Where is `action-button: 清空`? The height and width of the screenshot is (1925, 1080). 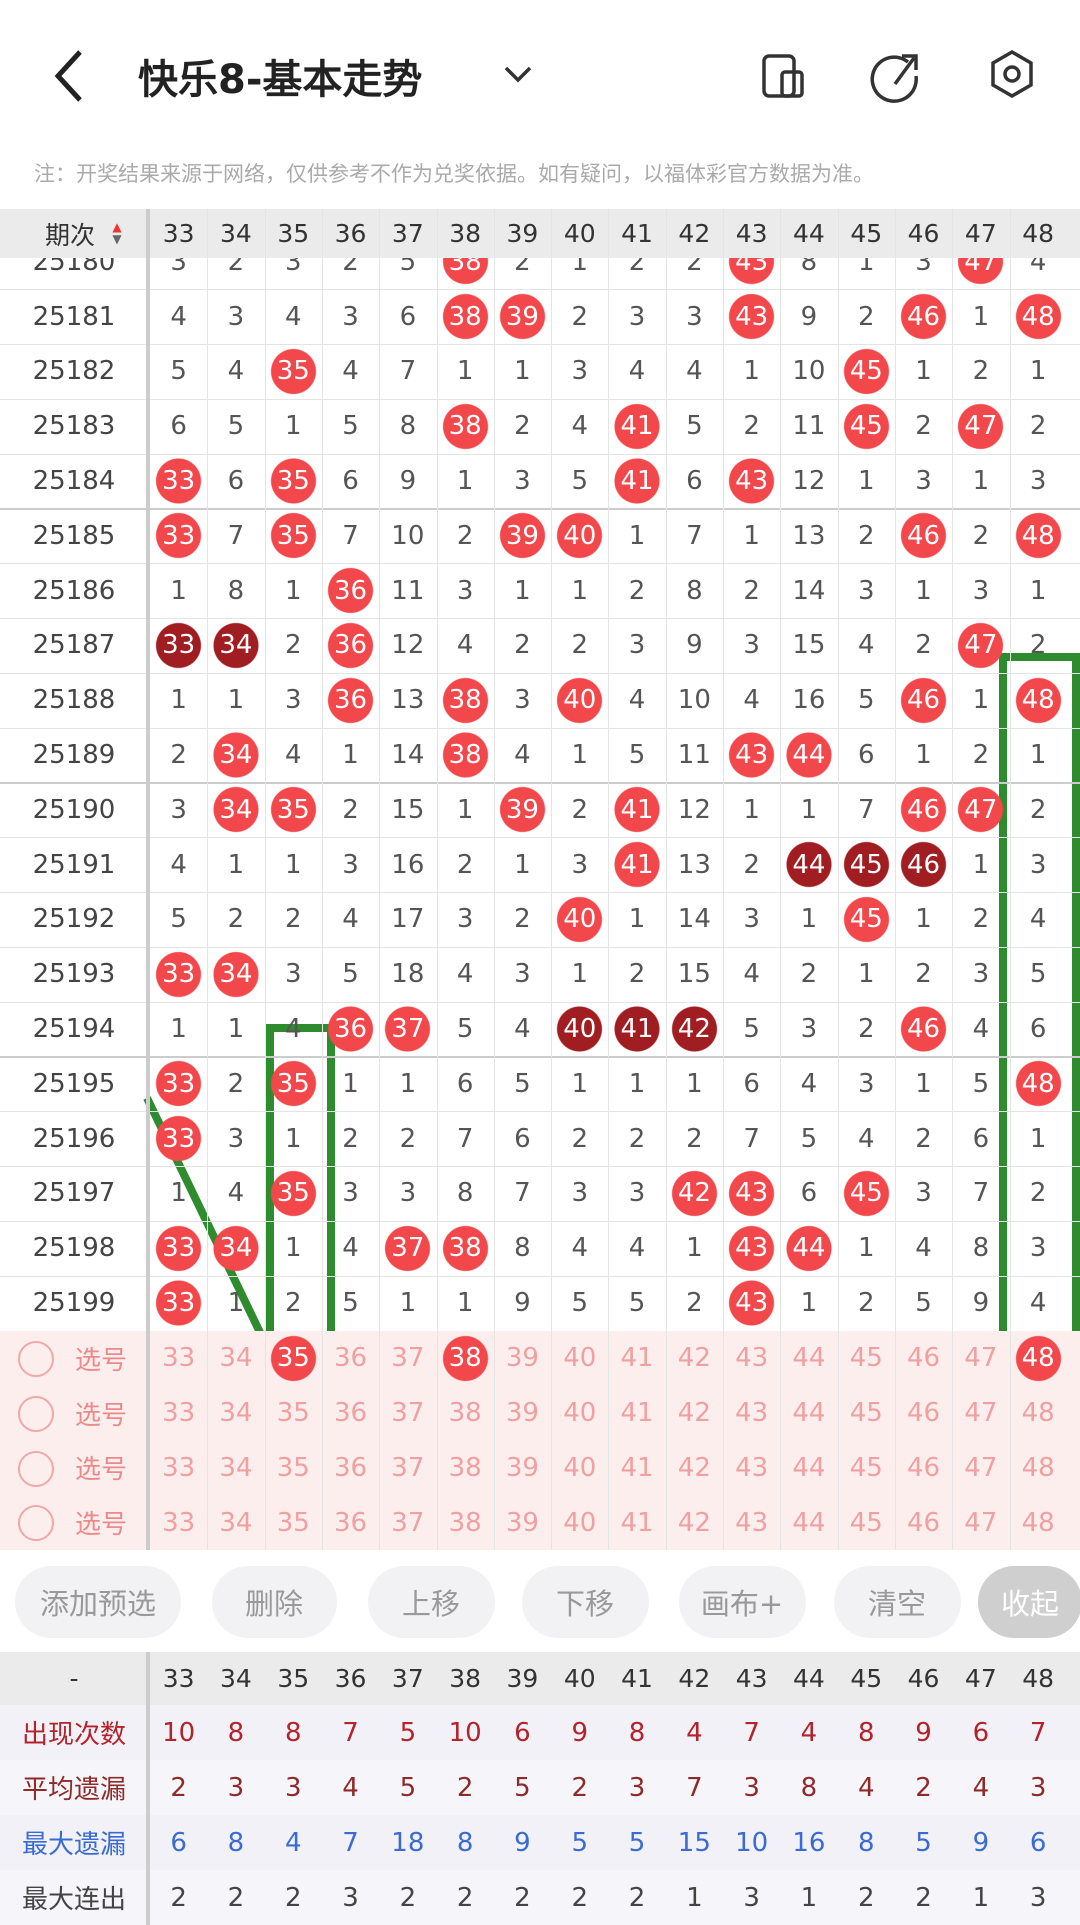 action-button: 清空 is located at coordinates (897, 1602).